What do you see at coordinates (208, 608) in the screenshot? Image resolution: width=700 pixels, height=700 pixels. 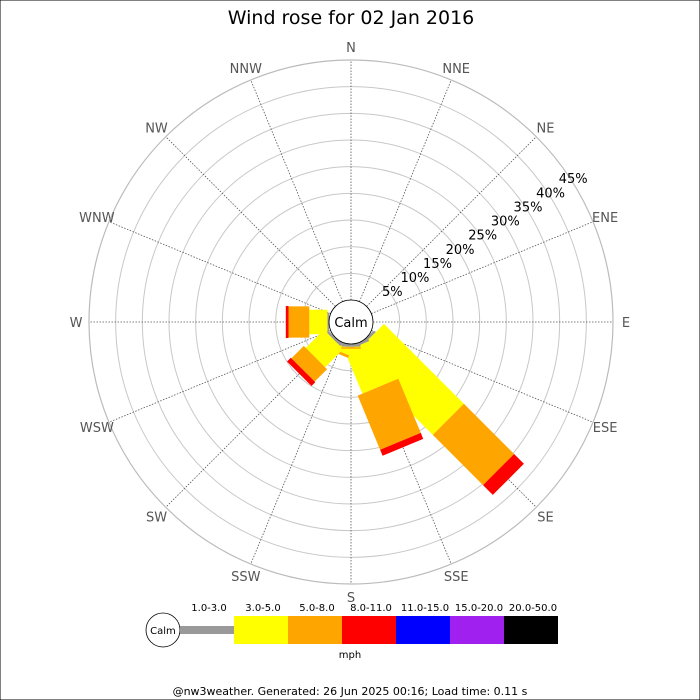 I see `legend-bin-label-0: 1.0-3.0` at bounding box center [208, 608].